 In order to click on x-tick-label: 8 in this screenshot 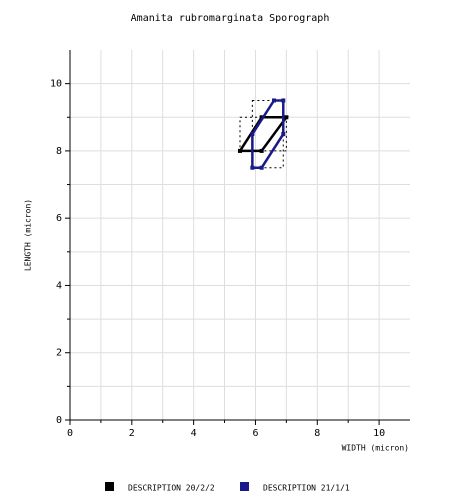, I will do `click(317, 433)`.